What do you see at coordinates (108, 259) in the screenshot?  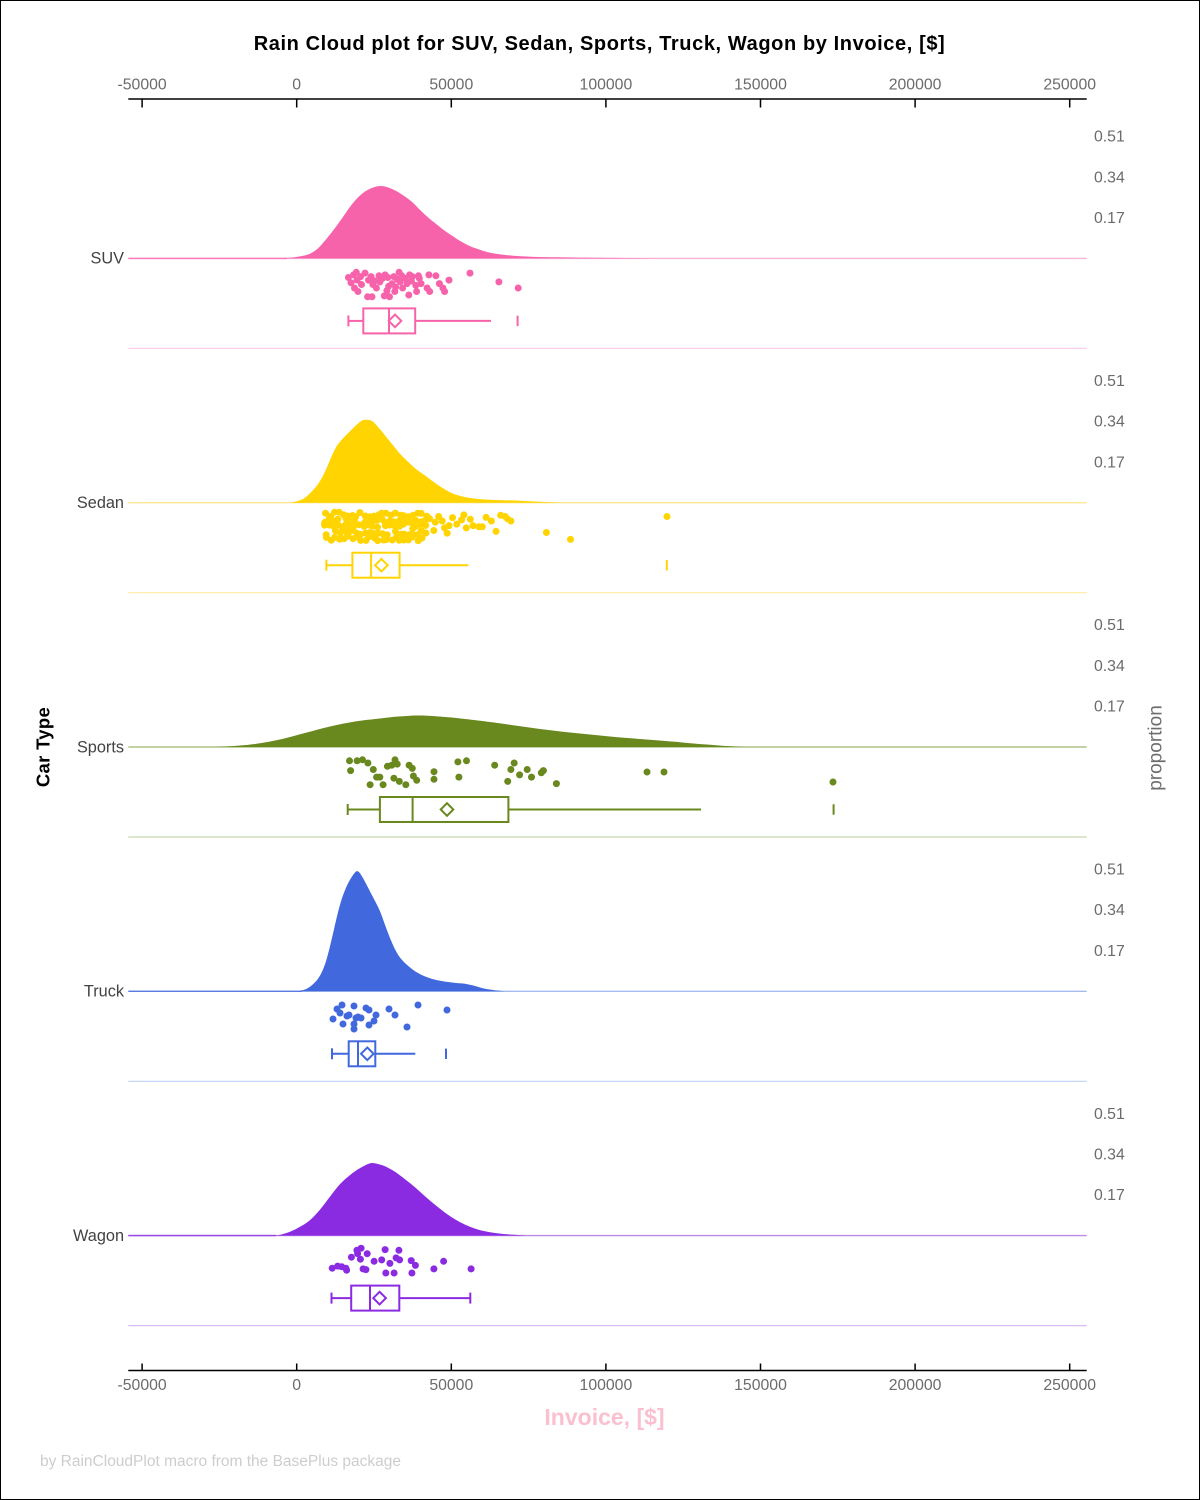 I see `svg-text: SUV` at bounding box center [108, 259].